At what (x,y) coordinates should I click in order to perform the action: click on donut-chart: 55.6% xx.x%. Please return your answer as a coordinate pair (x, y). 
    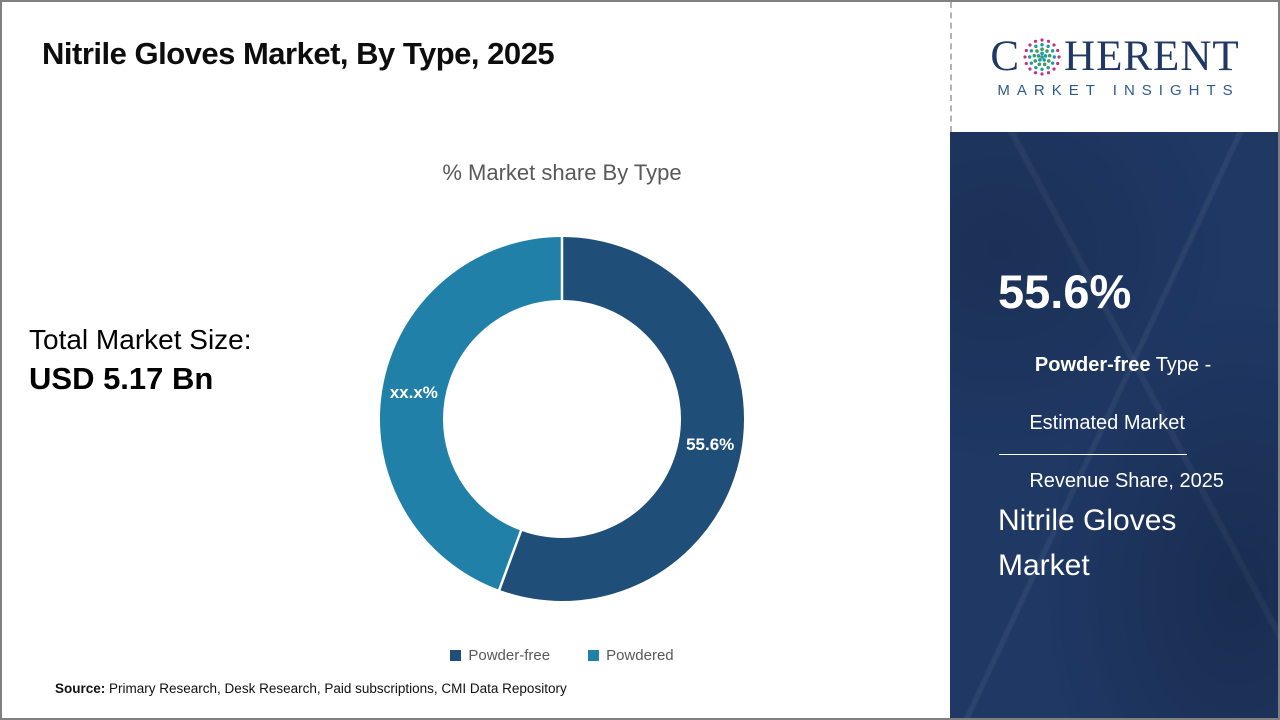
    Looking at the image, I should click on (562, 418).